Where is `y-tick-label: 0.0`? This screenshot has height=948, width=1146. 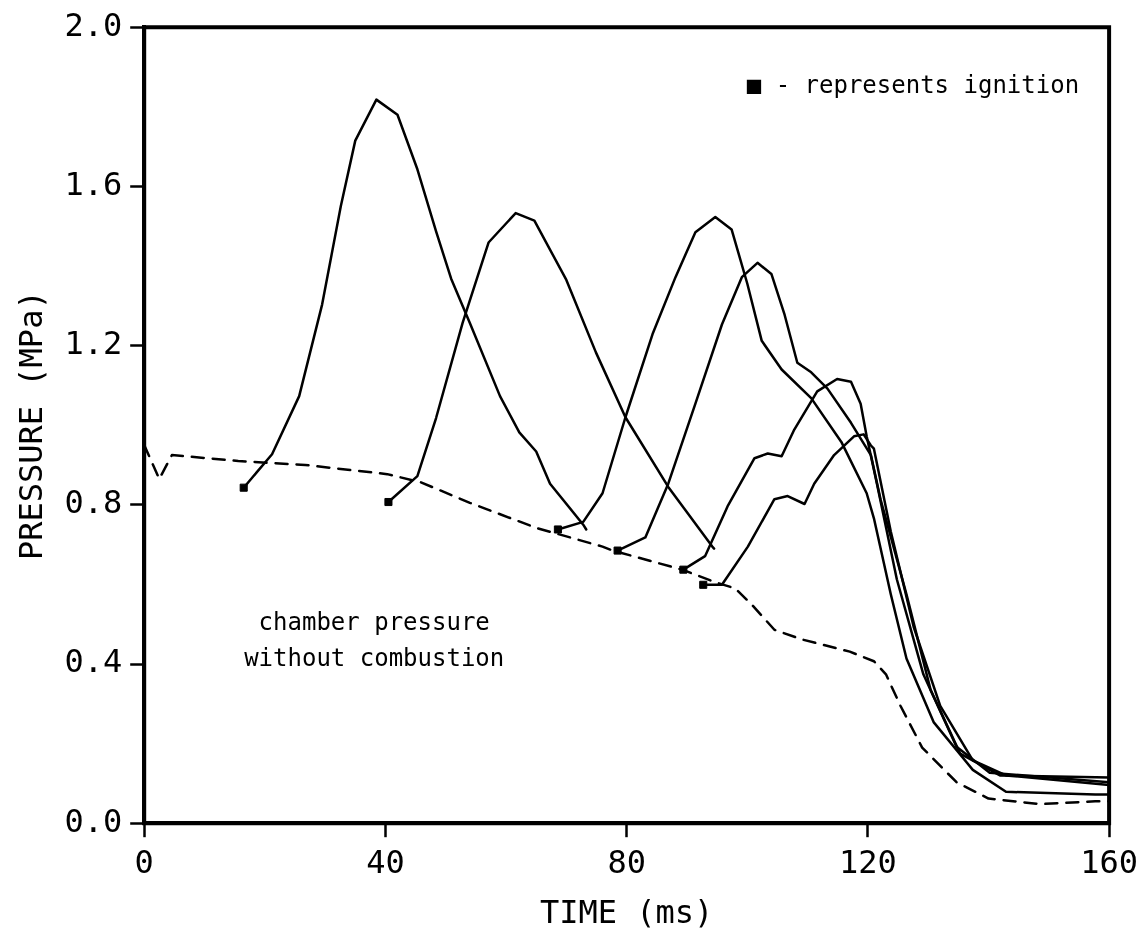
y-tick-label: 0.0 is located at coordinates (93, 820).